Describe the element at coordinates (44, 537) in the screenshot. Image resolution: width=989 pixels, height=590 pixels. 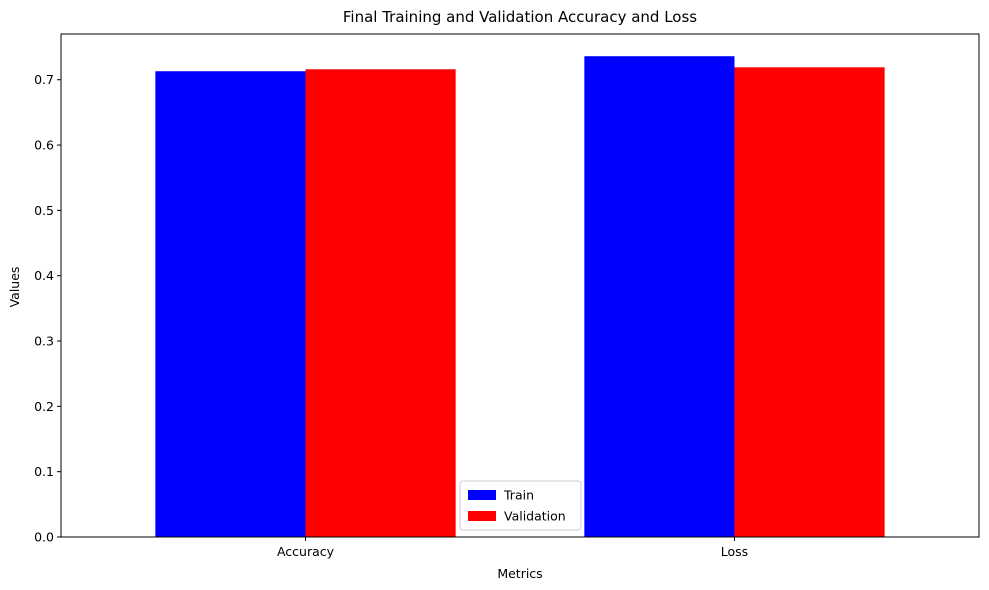
I see `y-tick-label: 0.0` at that location.